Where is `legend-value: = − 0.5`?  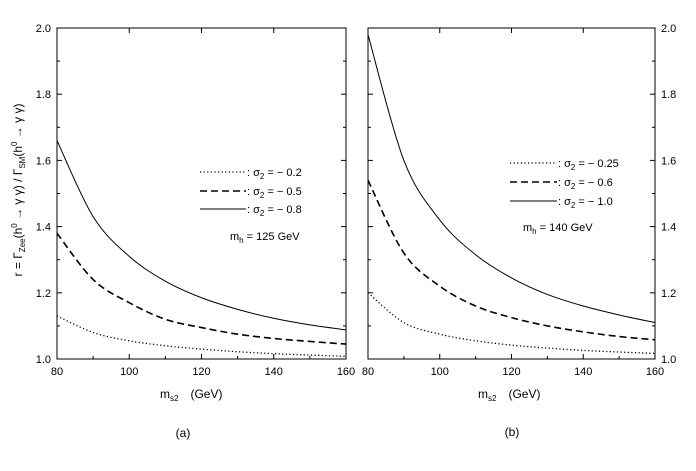
legend-value: = − 0.5 is located at coordinates (282, 192).